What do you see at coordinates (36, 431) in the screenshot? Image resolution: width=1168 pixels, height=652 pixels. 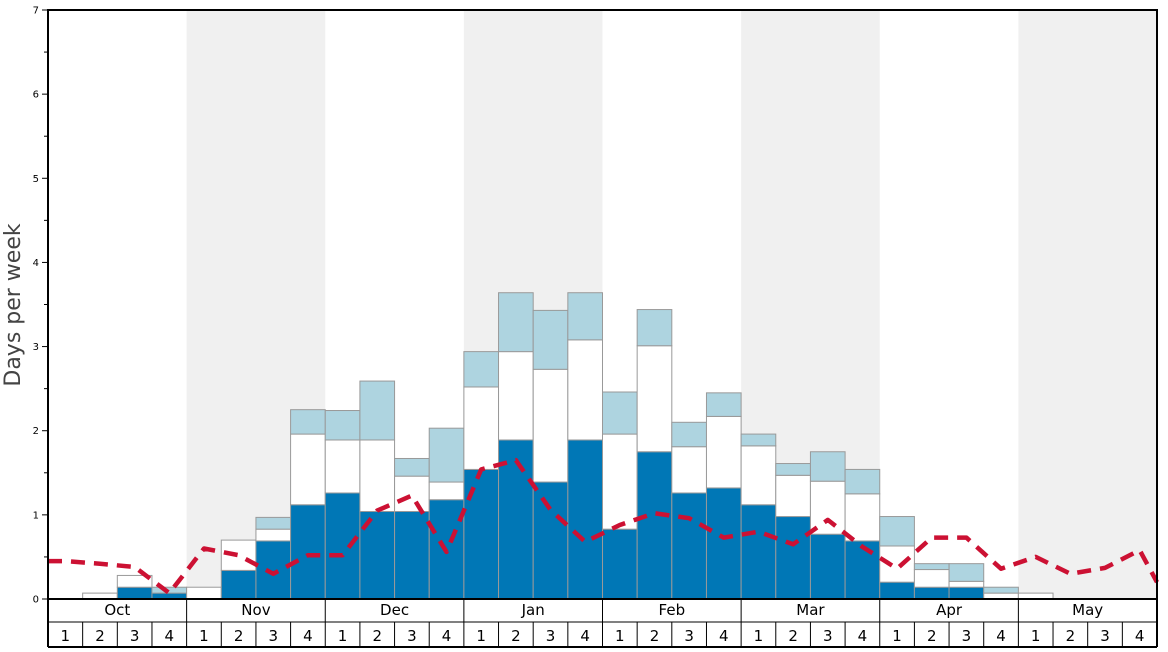 I see `y-tick-label: 2` at bounding box center [36, 431].